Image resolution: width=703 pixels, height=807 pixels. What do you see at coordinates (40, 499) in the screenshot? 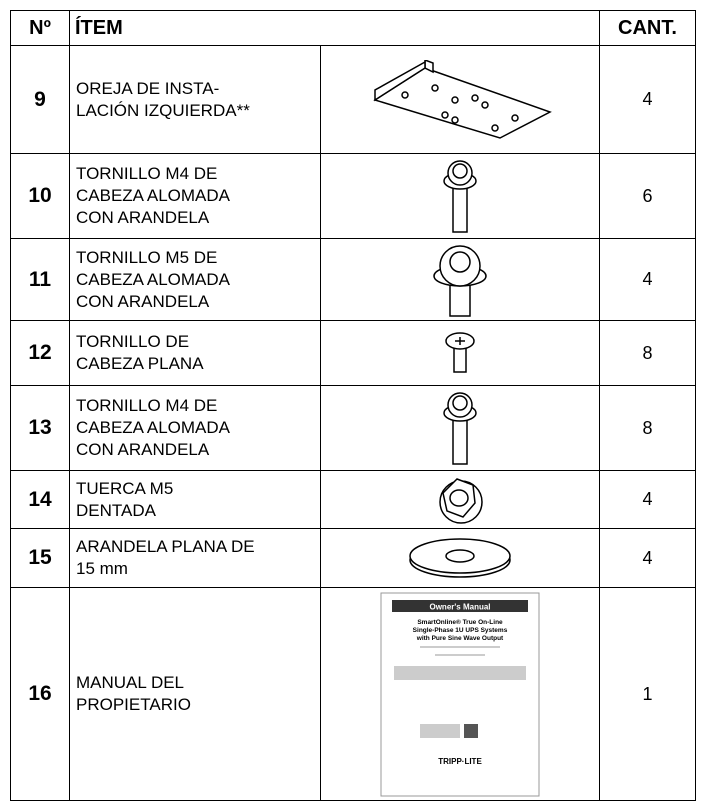
I see `number: 14` at bounding box center [40, 499].